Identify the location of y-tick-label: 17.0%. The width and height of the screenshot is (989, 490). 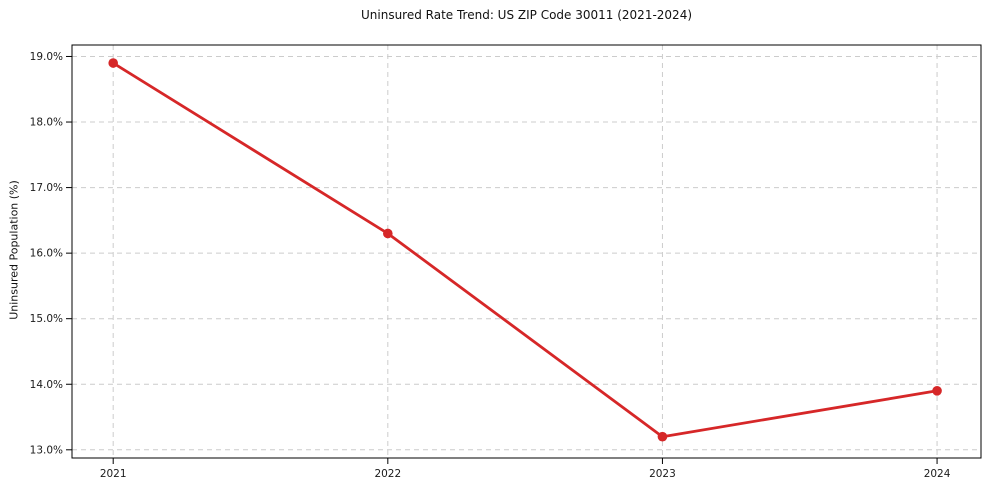
(46, 188).